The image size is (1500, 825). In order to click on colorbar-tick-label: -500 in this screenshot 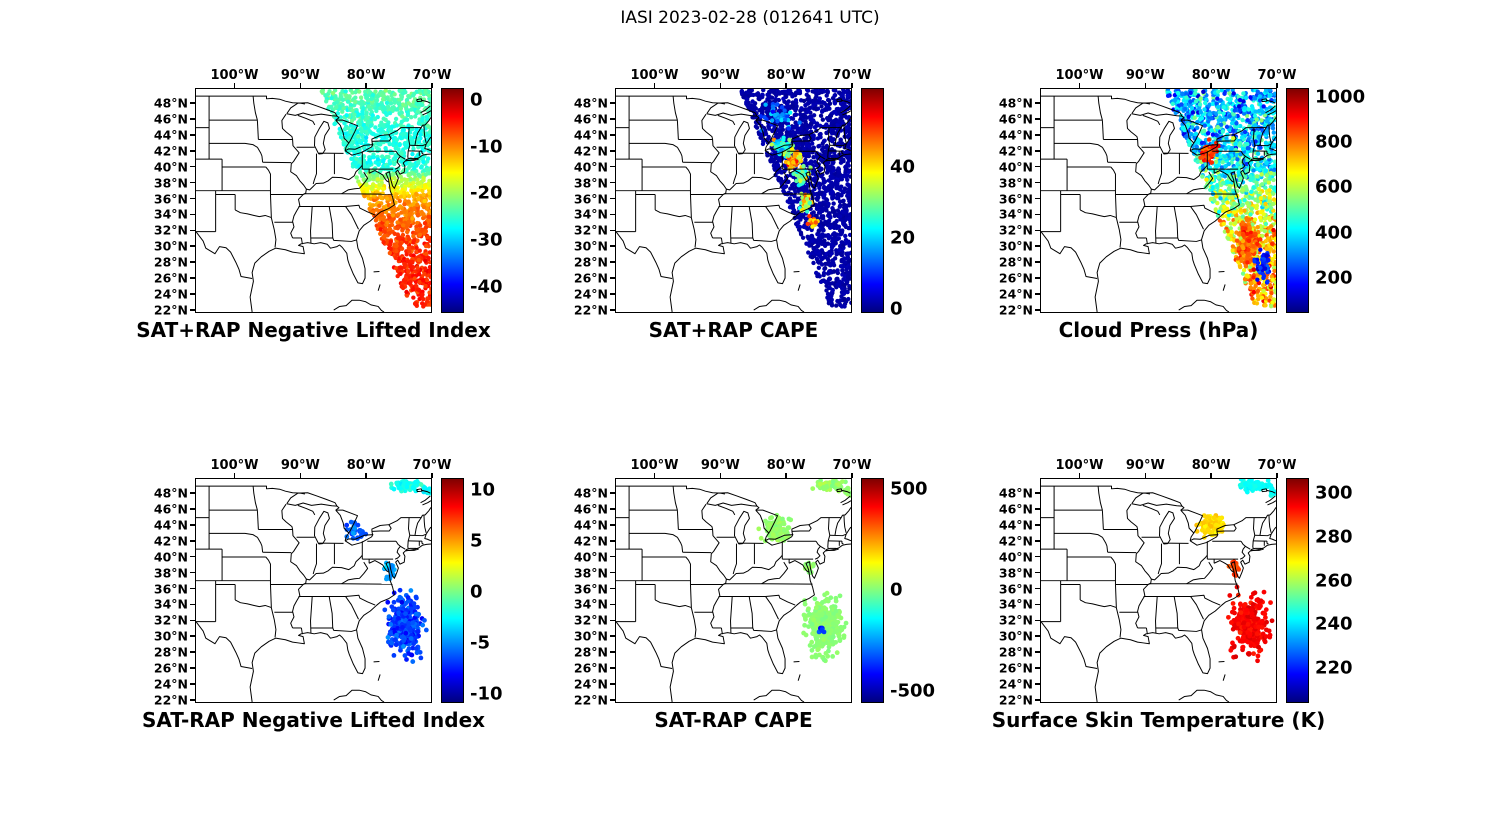, I will do `click(913, 691)`.